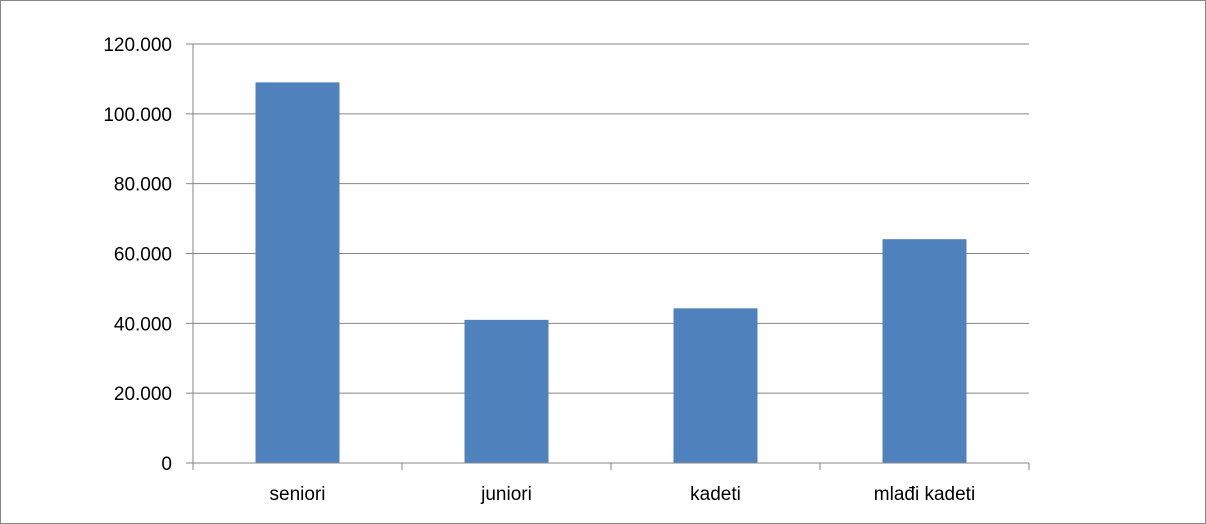 The height and width of the screenshot is (524, 1206). Describe the element at coordinates (715, 494) in the screenshot. I see `x-tick-label: kadeti` at that location.